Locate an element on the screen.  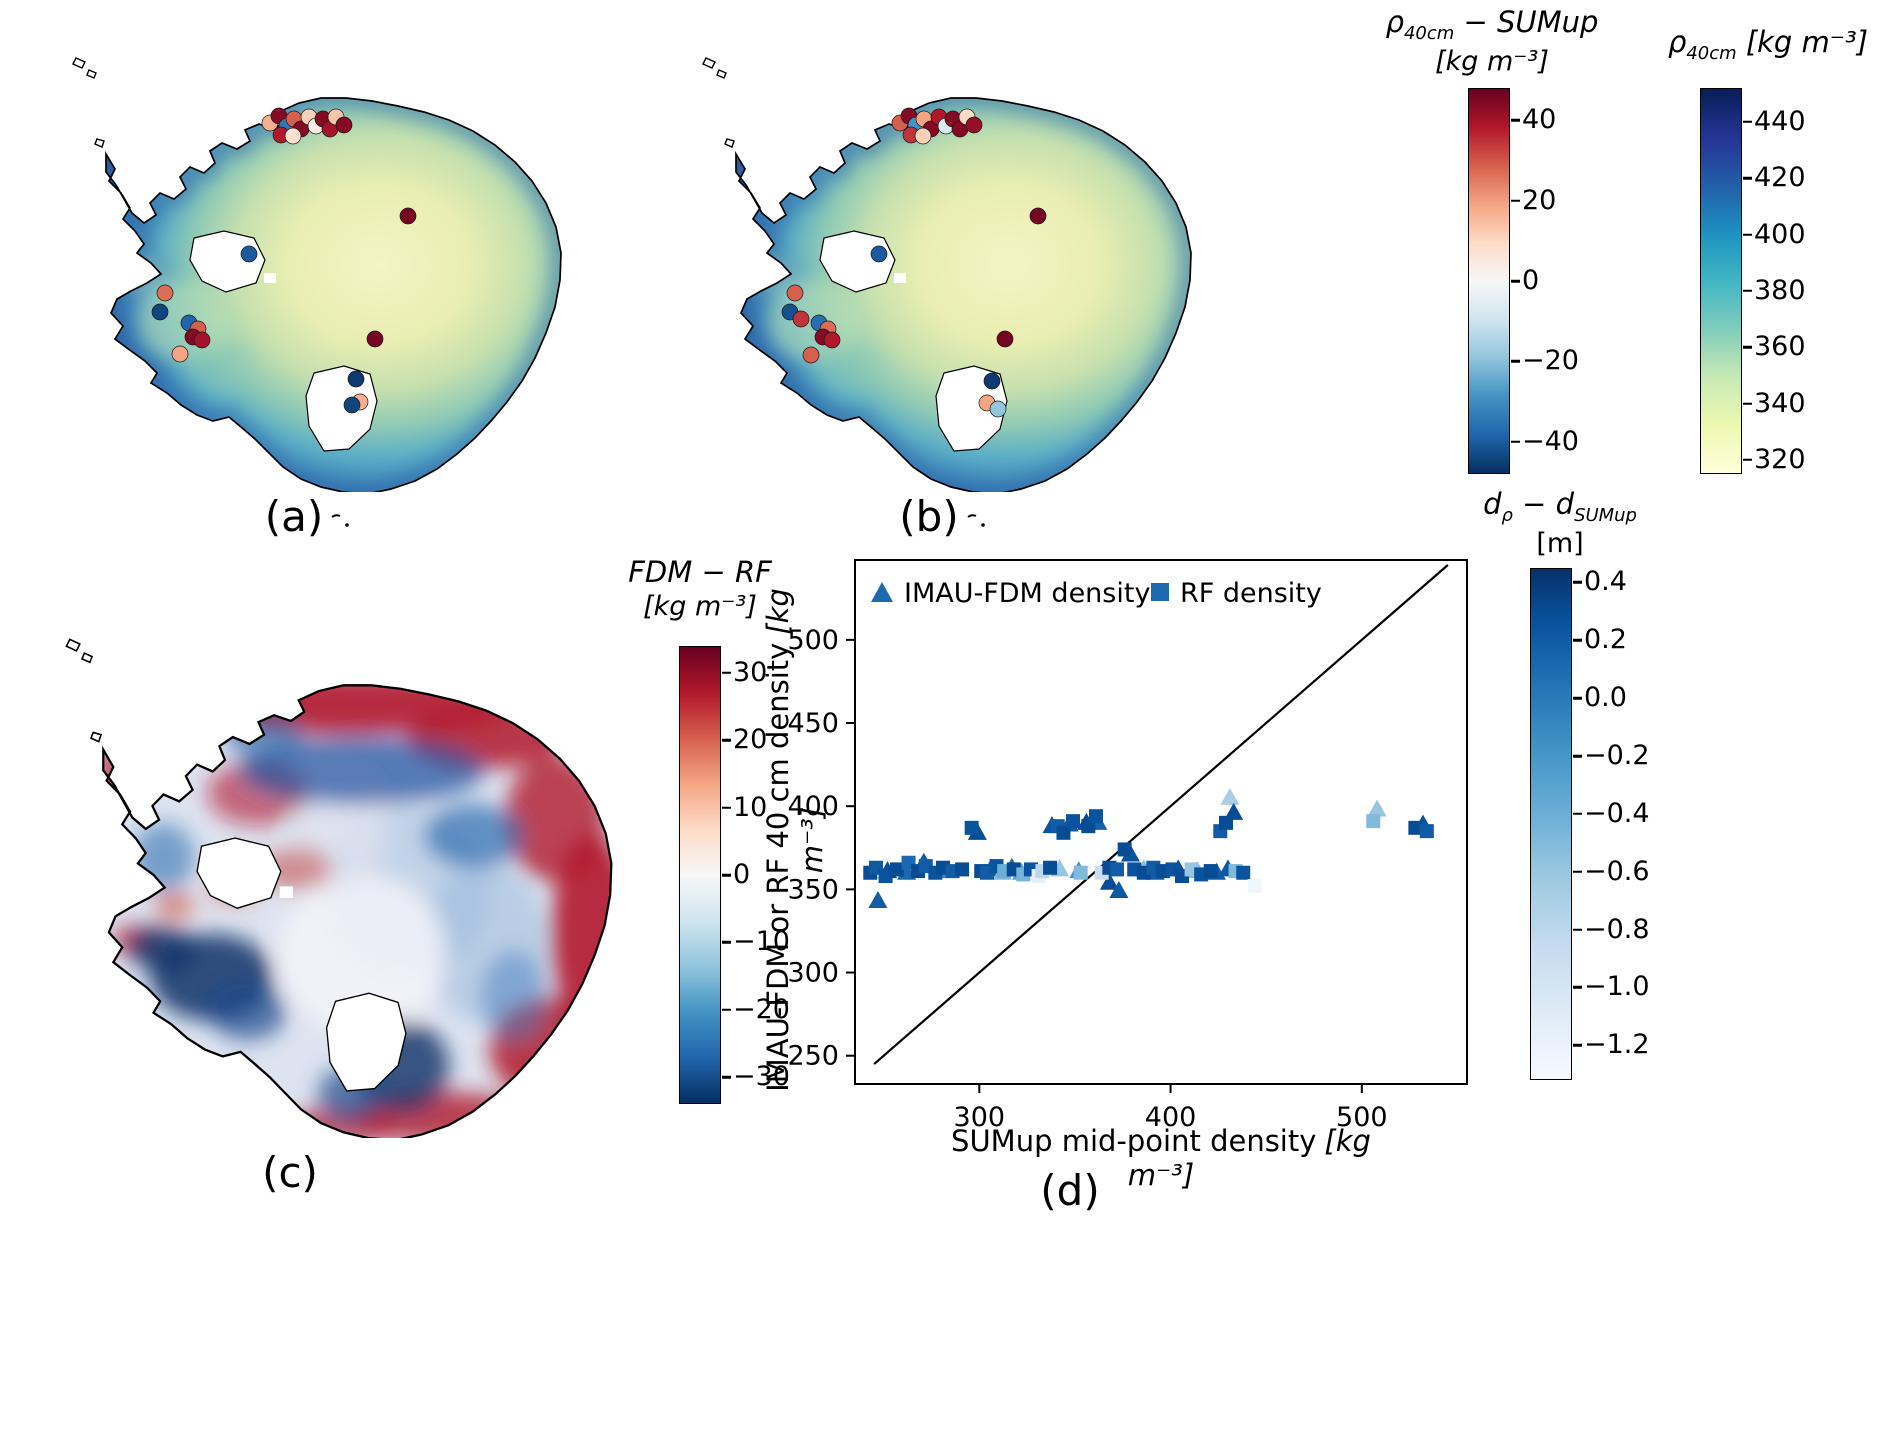
colorbar-ticks: 440 420 400 380 360 340 320 is located at coordinates (1797, 281).